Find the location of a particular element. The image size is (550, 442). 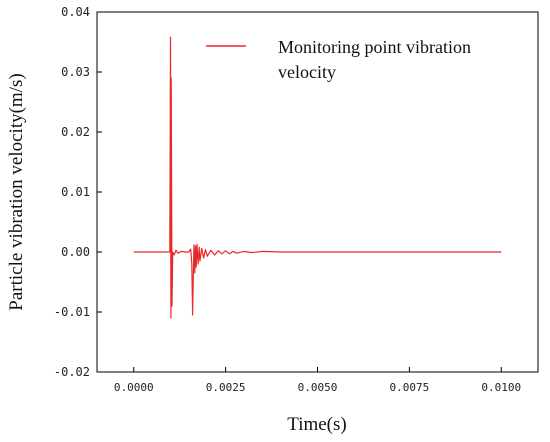

x-axis-ticks: 0.0000 0.0025 0.0050 0.0075 0.0100 is located at coordinates (317, 380).